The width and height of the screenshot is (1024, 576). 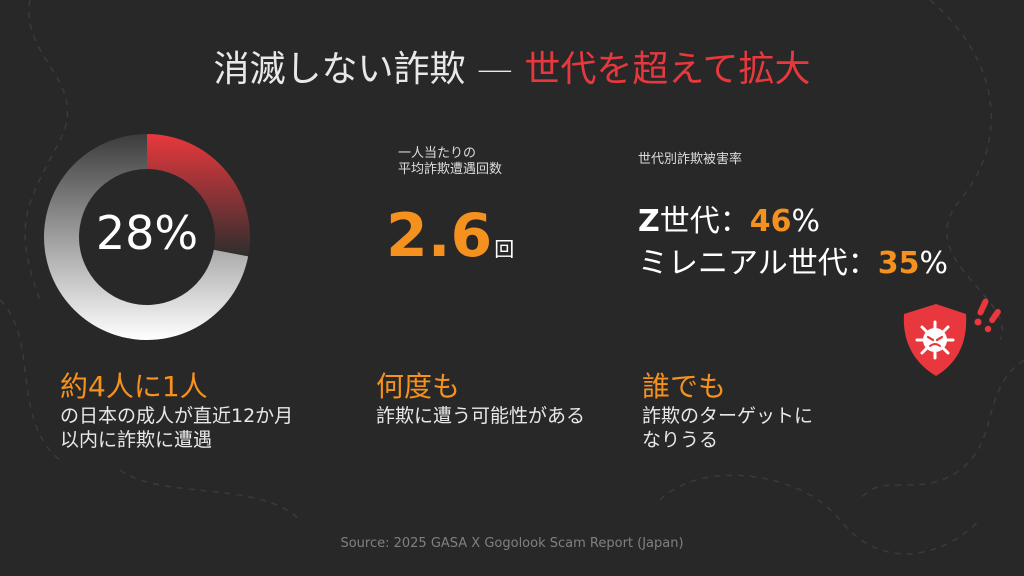 I want to click on stat-body-ratio: の日本の成人が直近12か月 以内に詐欺に遭遇, so click(x=176, y=428).